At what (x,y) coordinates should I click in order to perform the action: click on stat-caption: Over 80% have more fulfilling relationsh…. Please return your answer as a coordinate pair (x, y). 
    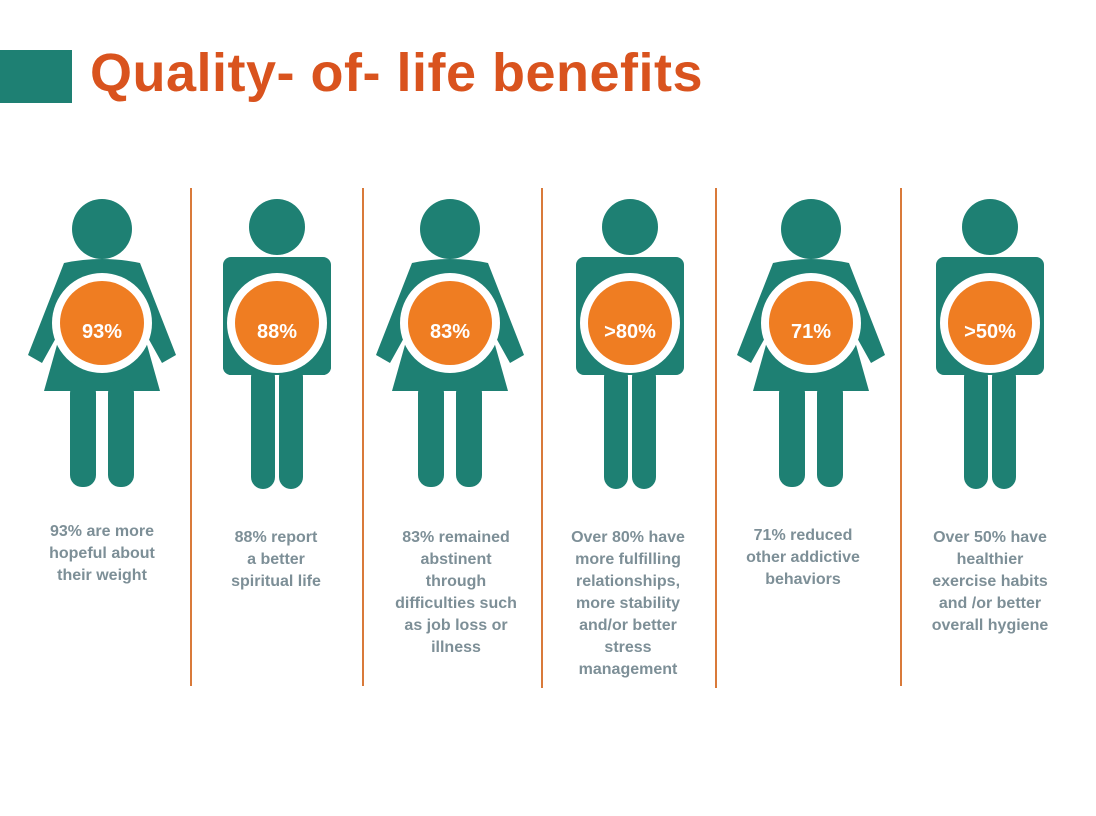
    Looking at the image, I should click on (628, 603).